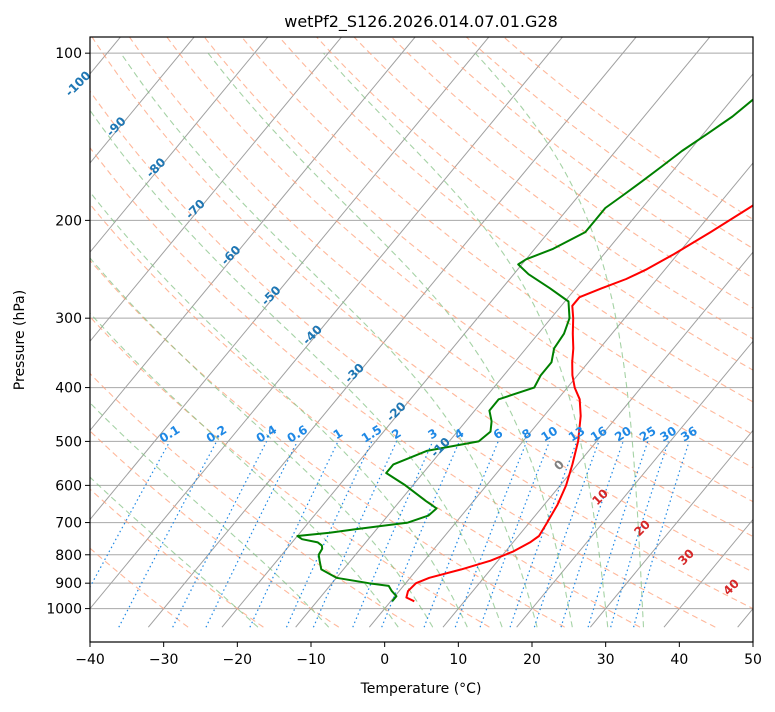 This screenshot has width=775, height=712. Describe the element at coordinates (164, 660) in the screenshot. I see `x-tick-label: −30` at that location.